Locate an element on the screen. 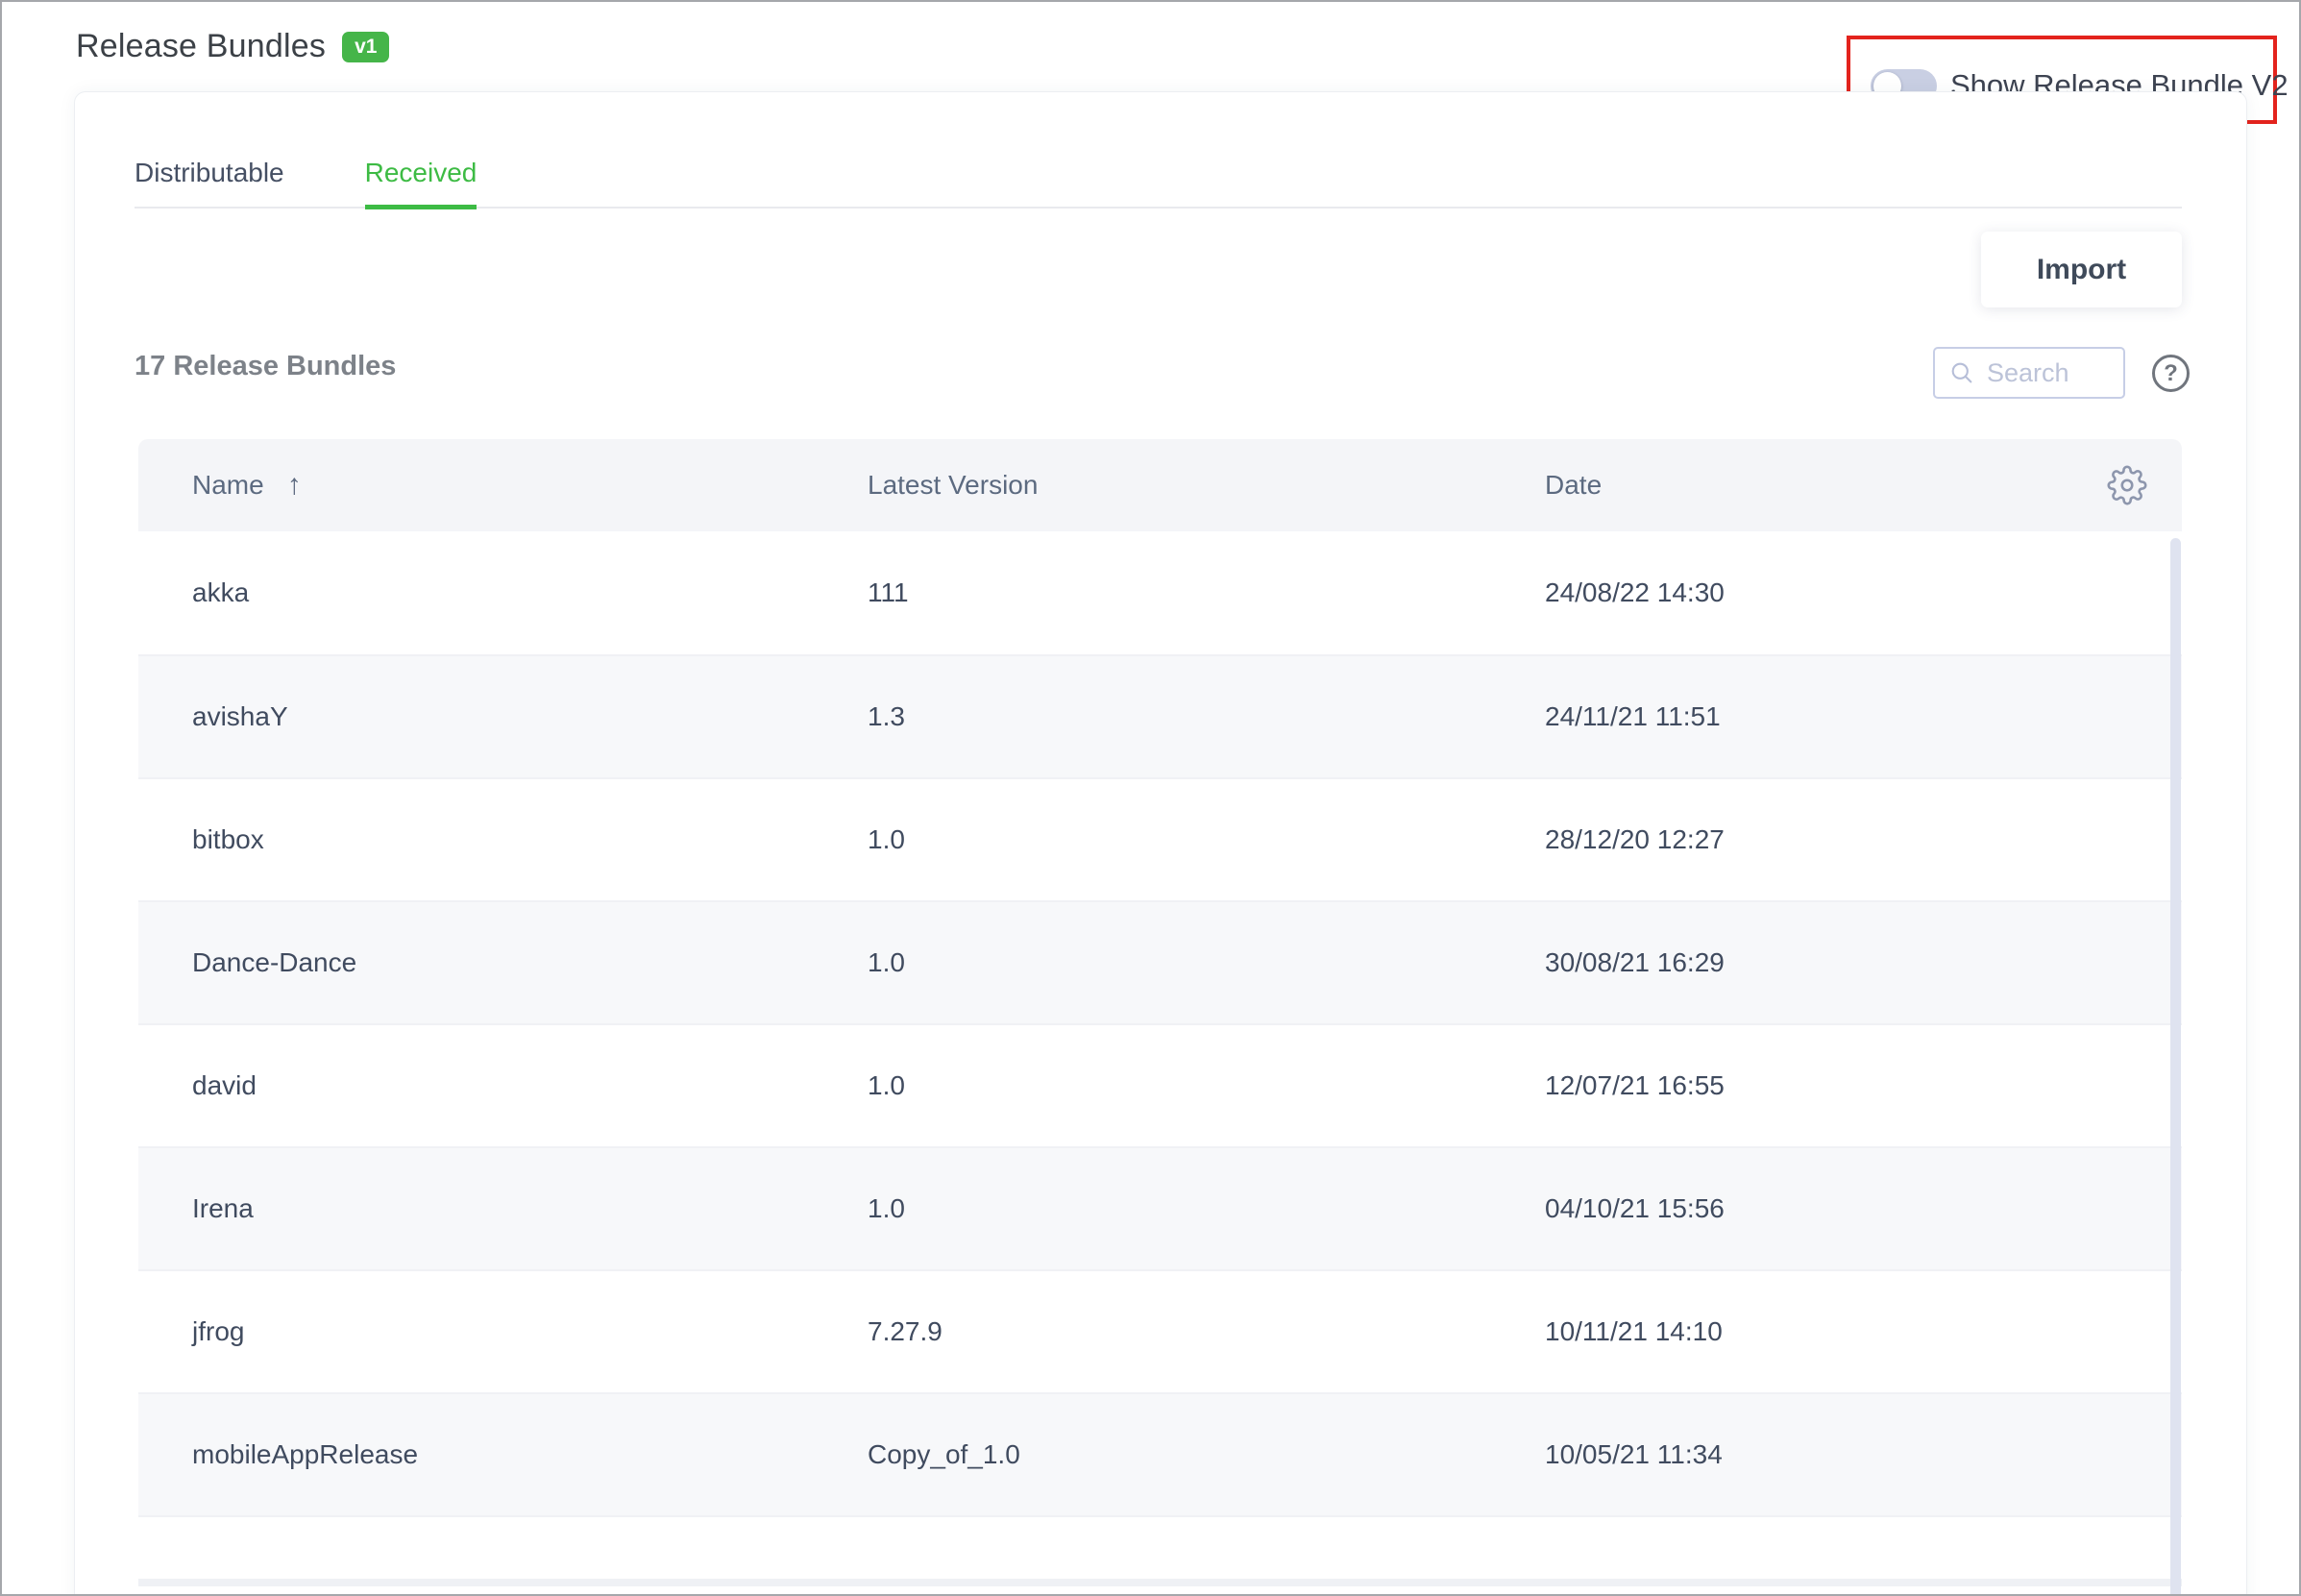  tab-bar: Distributable Received is located at coordinates (1158, 182).